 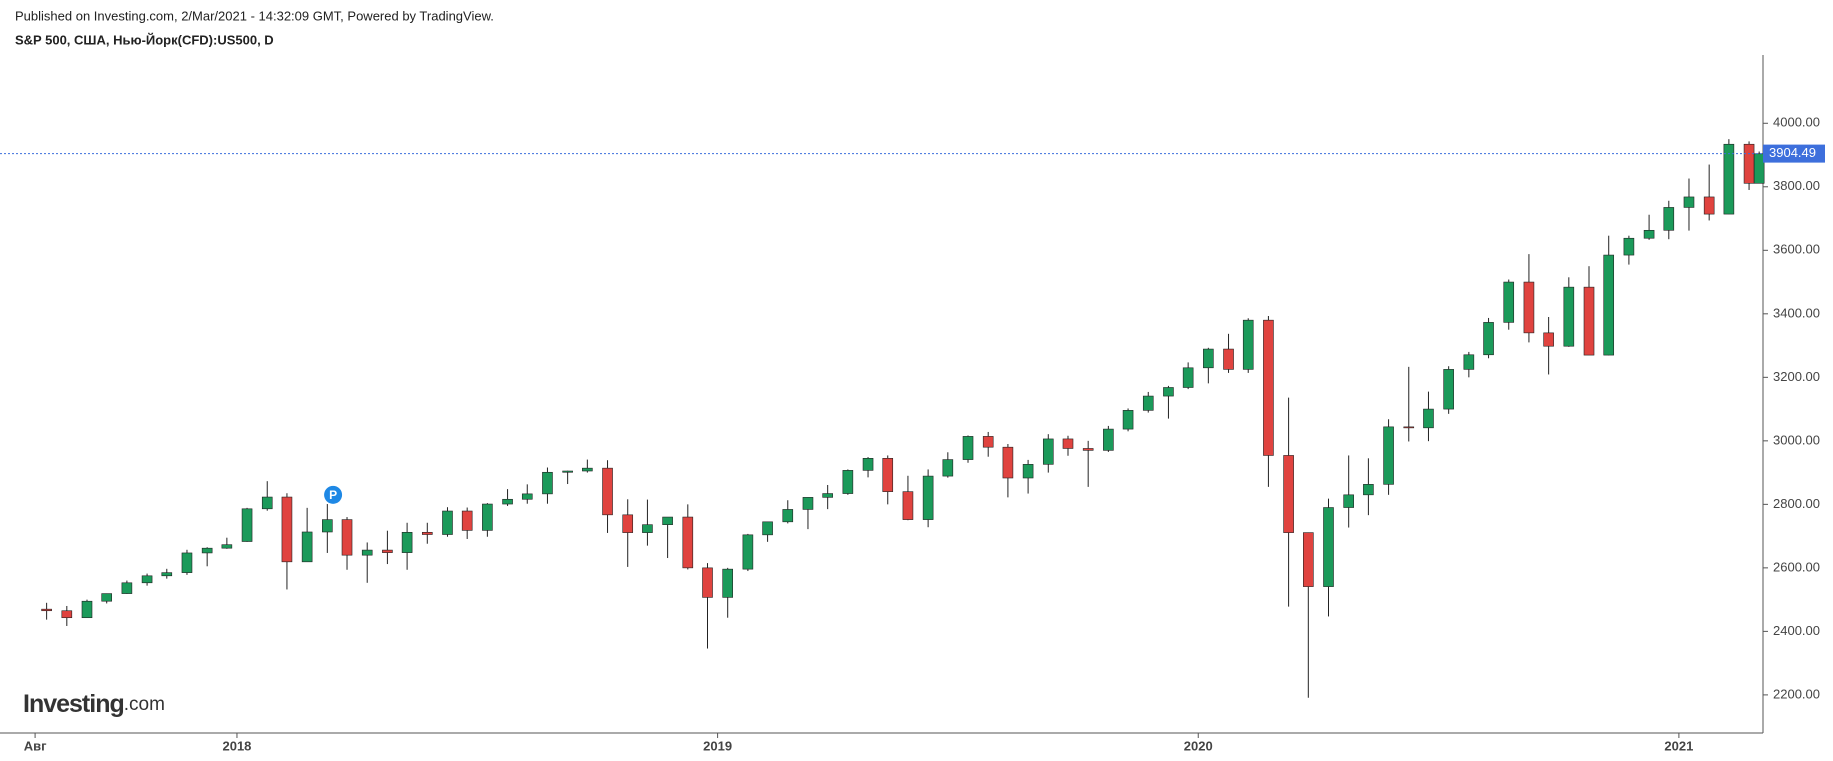 What do you see at coordinates (73, 704) in the screenshot?
I see `logo-name: Investing` at bounding box center [73, 704].